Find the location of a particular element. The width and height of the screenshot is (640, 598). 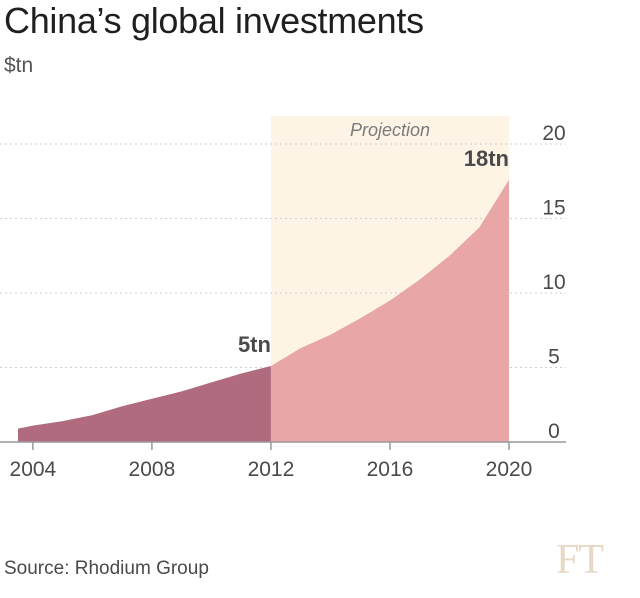

annotation-label: 5tn is located at coordinates (254, 344).